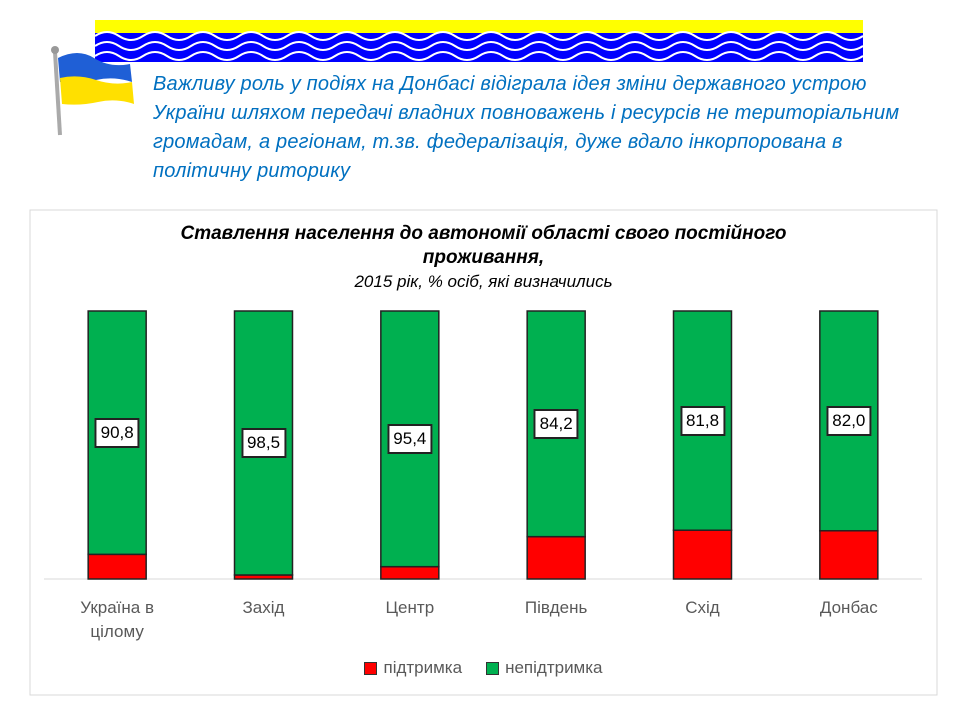  Describe the element at coordinates (423, 667) in the screenshot. I see `legend-label: підтримка` at that location.